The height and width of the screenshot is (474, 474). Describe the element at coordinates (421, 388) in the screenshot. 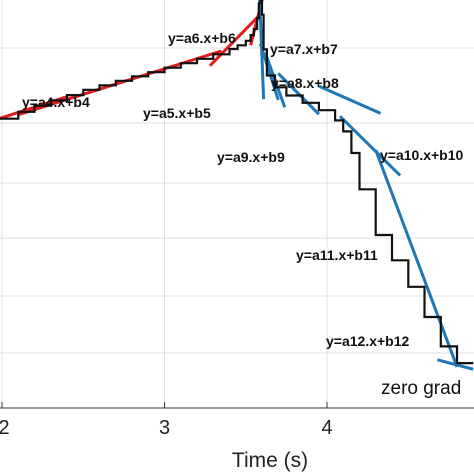

I see `annotation-label: zero grad` at that location.